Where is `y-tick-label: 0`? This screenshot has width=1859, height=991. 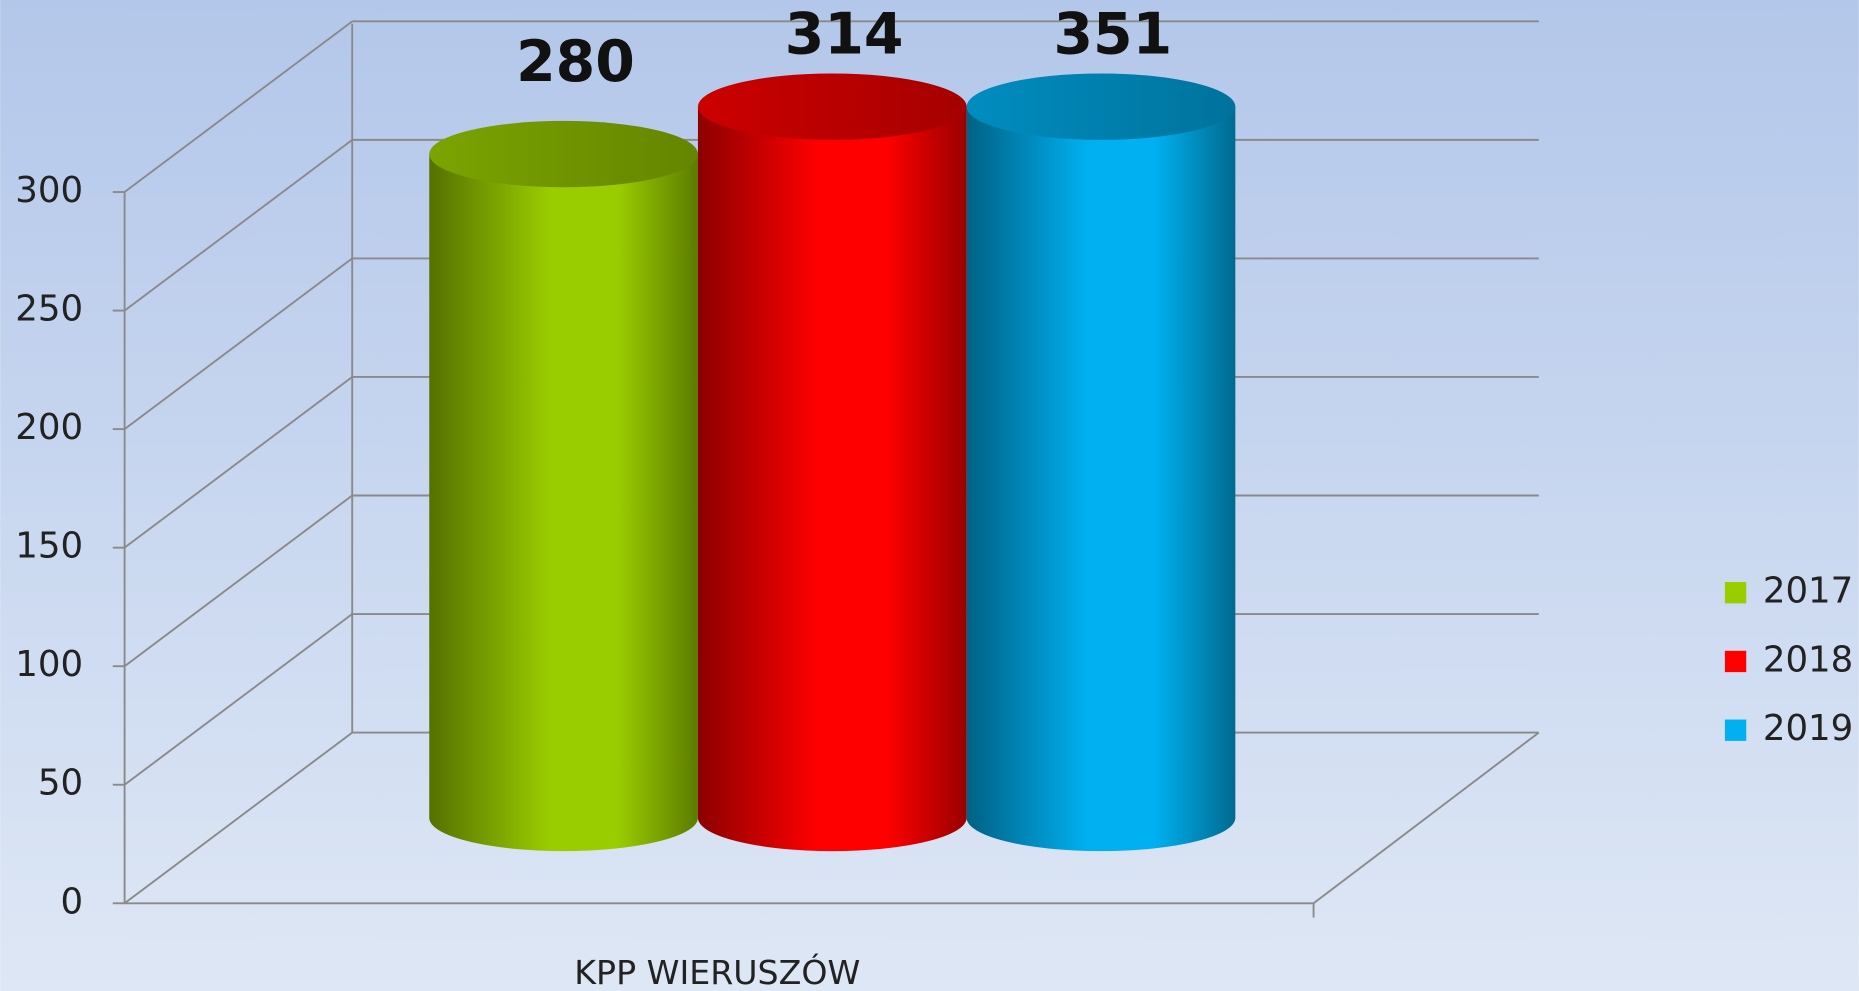
y-tick-label: 0 is located at coordinates (71, 901).